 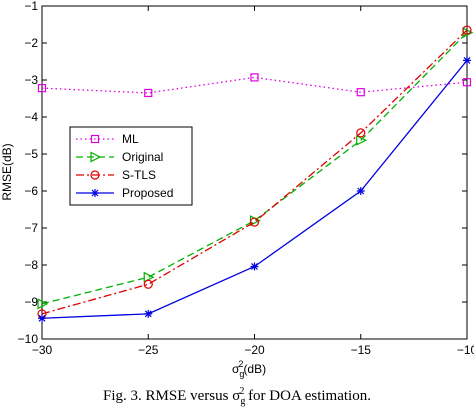 I want to click on x-axis-label: σg2(dB), so click(x=249, y=369).